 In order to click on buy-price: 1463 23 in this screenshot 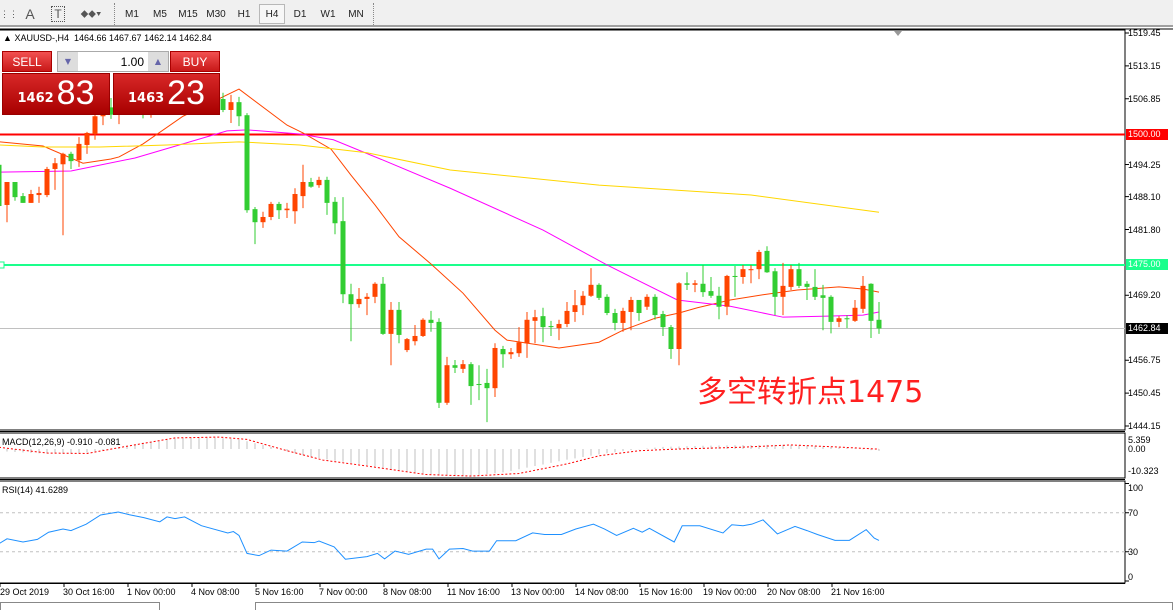, I will do `click(166, 94)`.